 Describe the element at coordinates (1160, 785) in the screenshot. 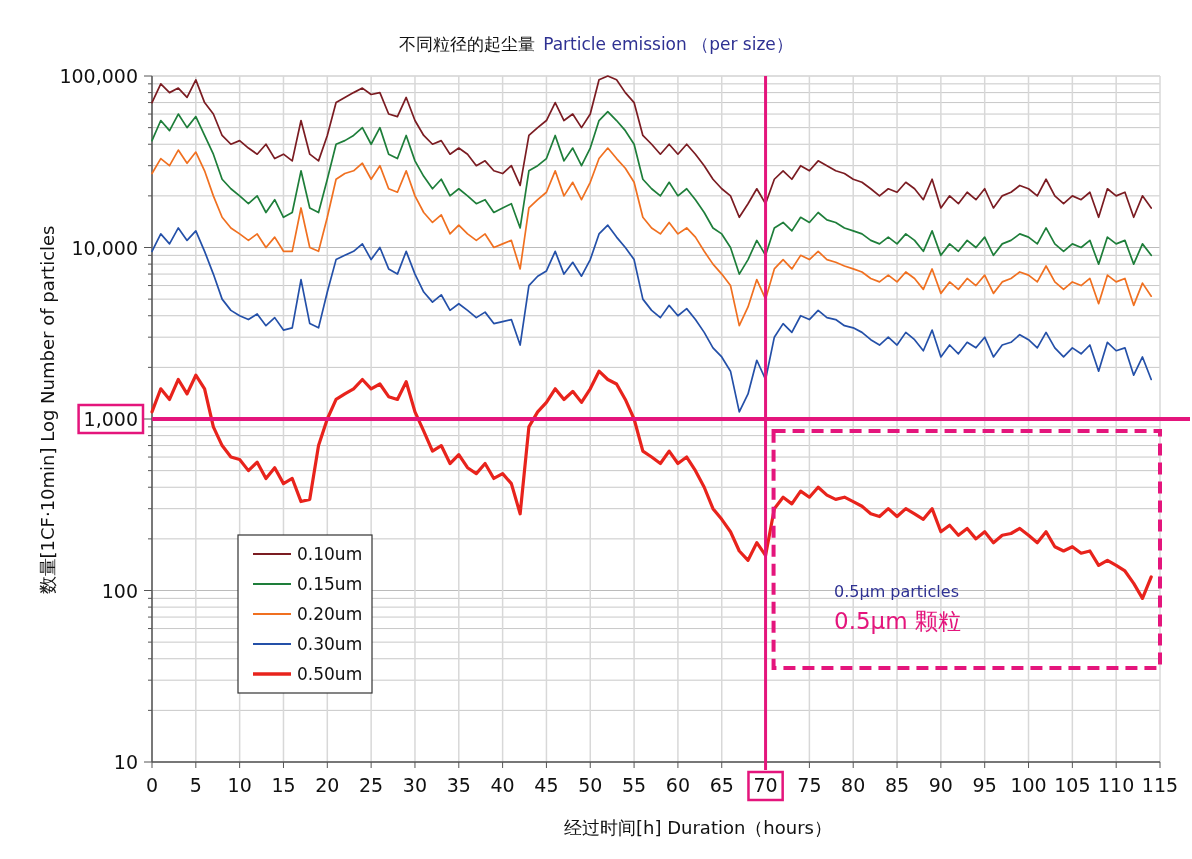

I see `x-tick-label: 115` at that location.